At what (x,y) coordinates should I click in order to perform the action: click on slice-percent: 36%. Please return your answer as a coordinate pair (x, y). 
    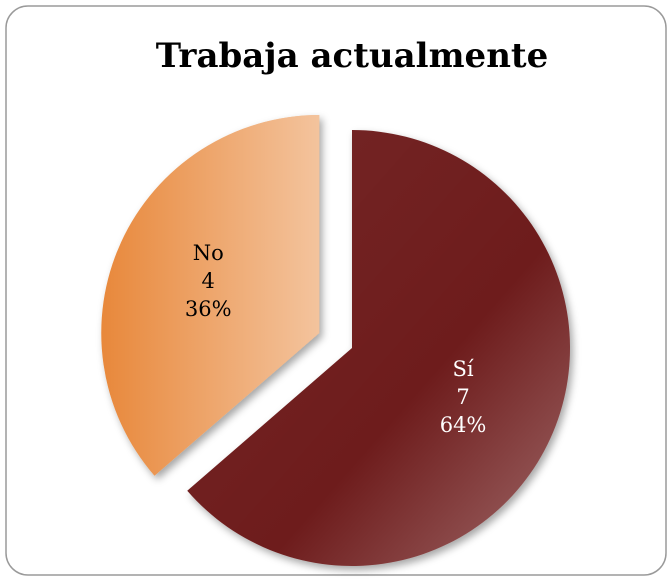
    Looking at the image, I should click on (208, 309).